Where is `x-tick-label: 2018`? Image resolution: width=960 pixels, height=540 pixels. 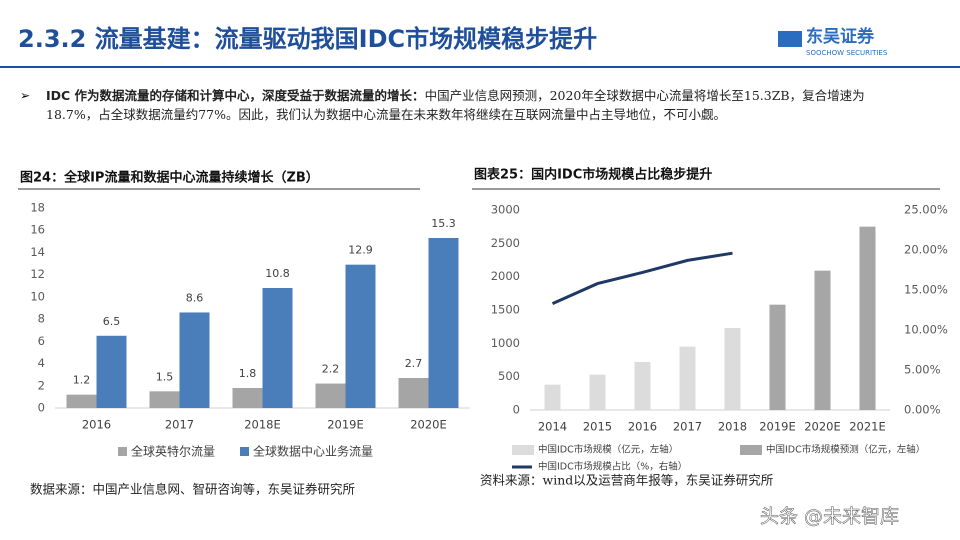 x-tick-label: 2018 is located at coordinates (732, 427).